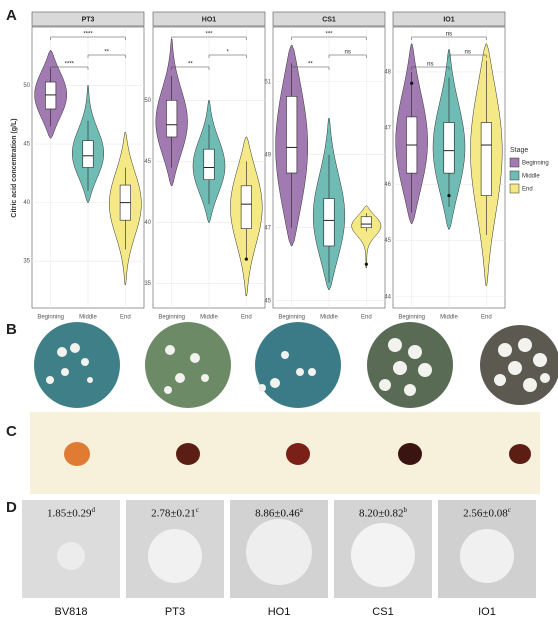 Image resolution: width=558 pixels, height=626 pixels. Describe the element at coordinates (296, 365) in the screenshot. I see `plates` at that location.